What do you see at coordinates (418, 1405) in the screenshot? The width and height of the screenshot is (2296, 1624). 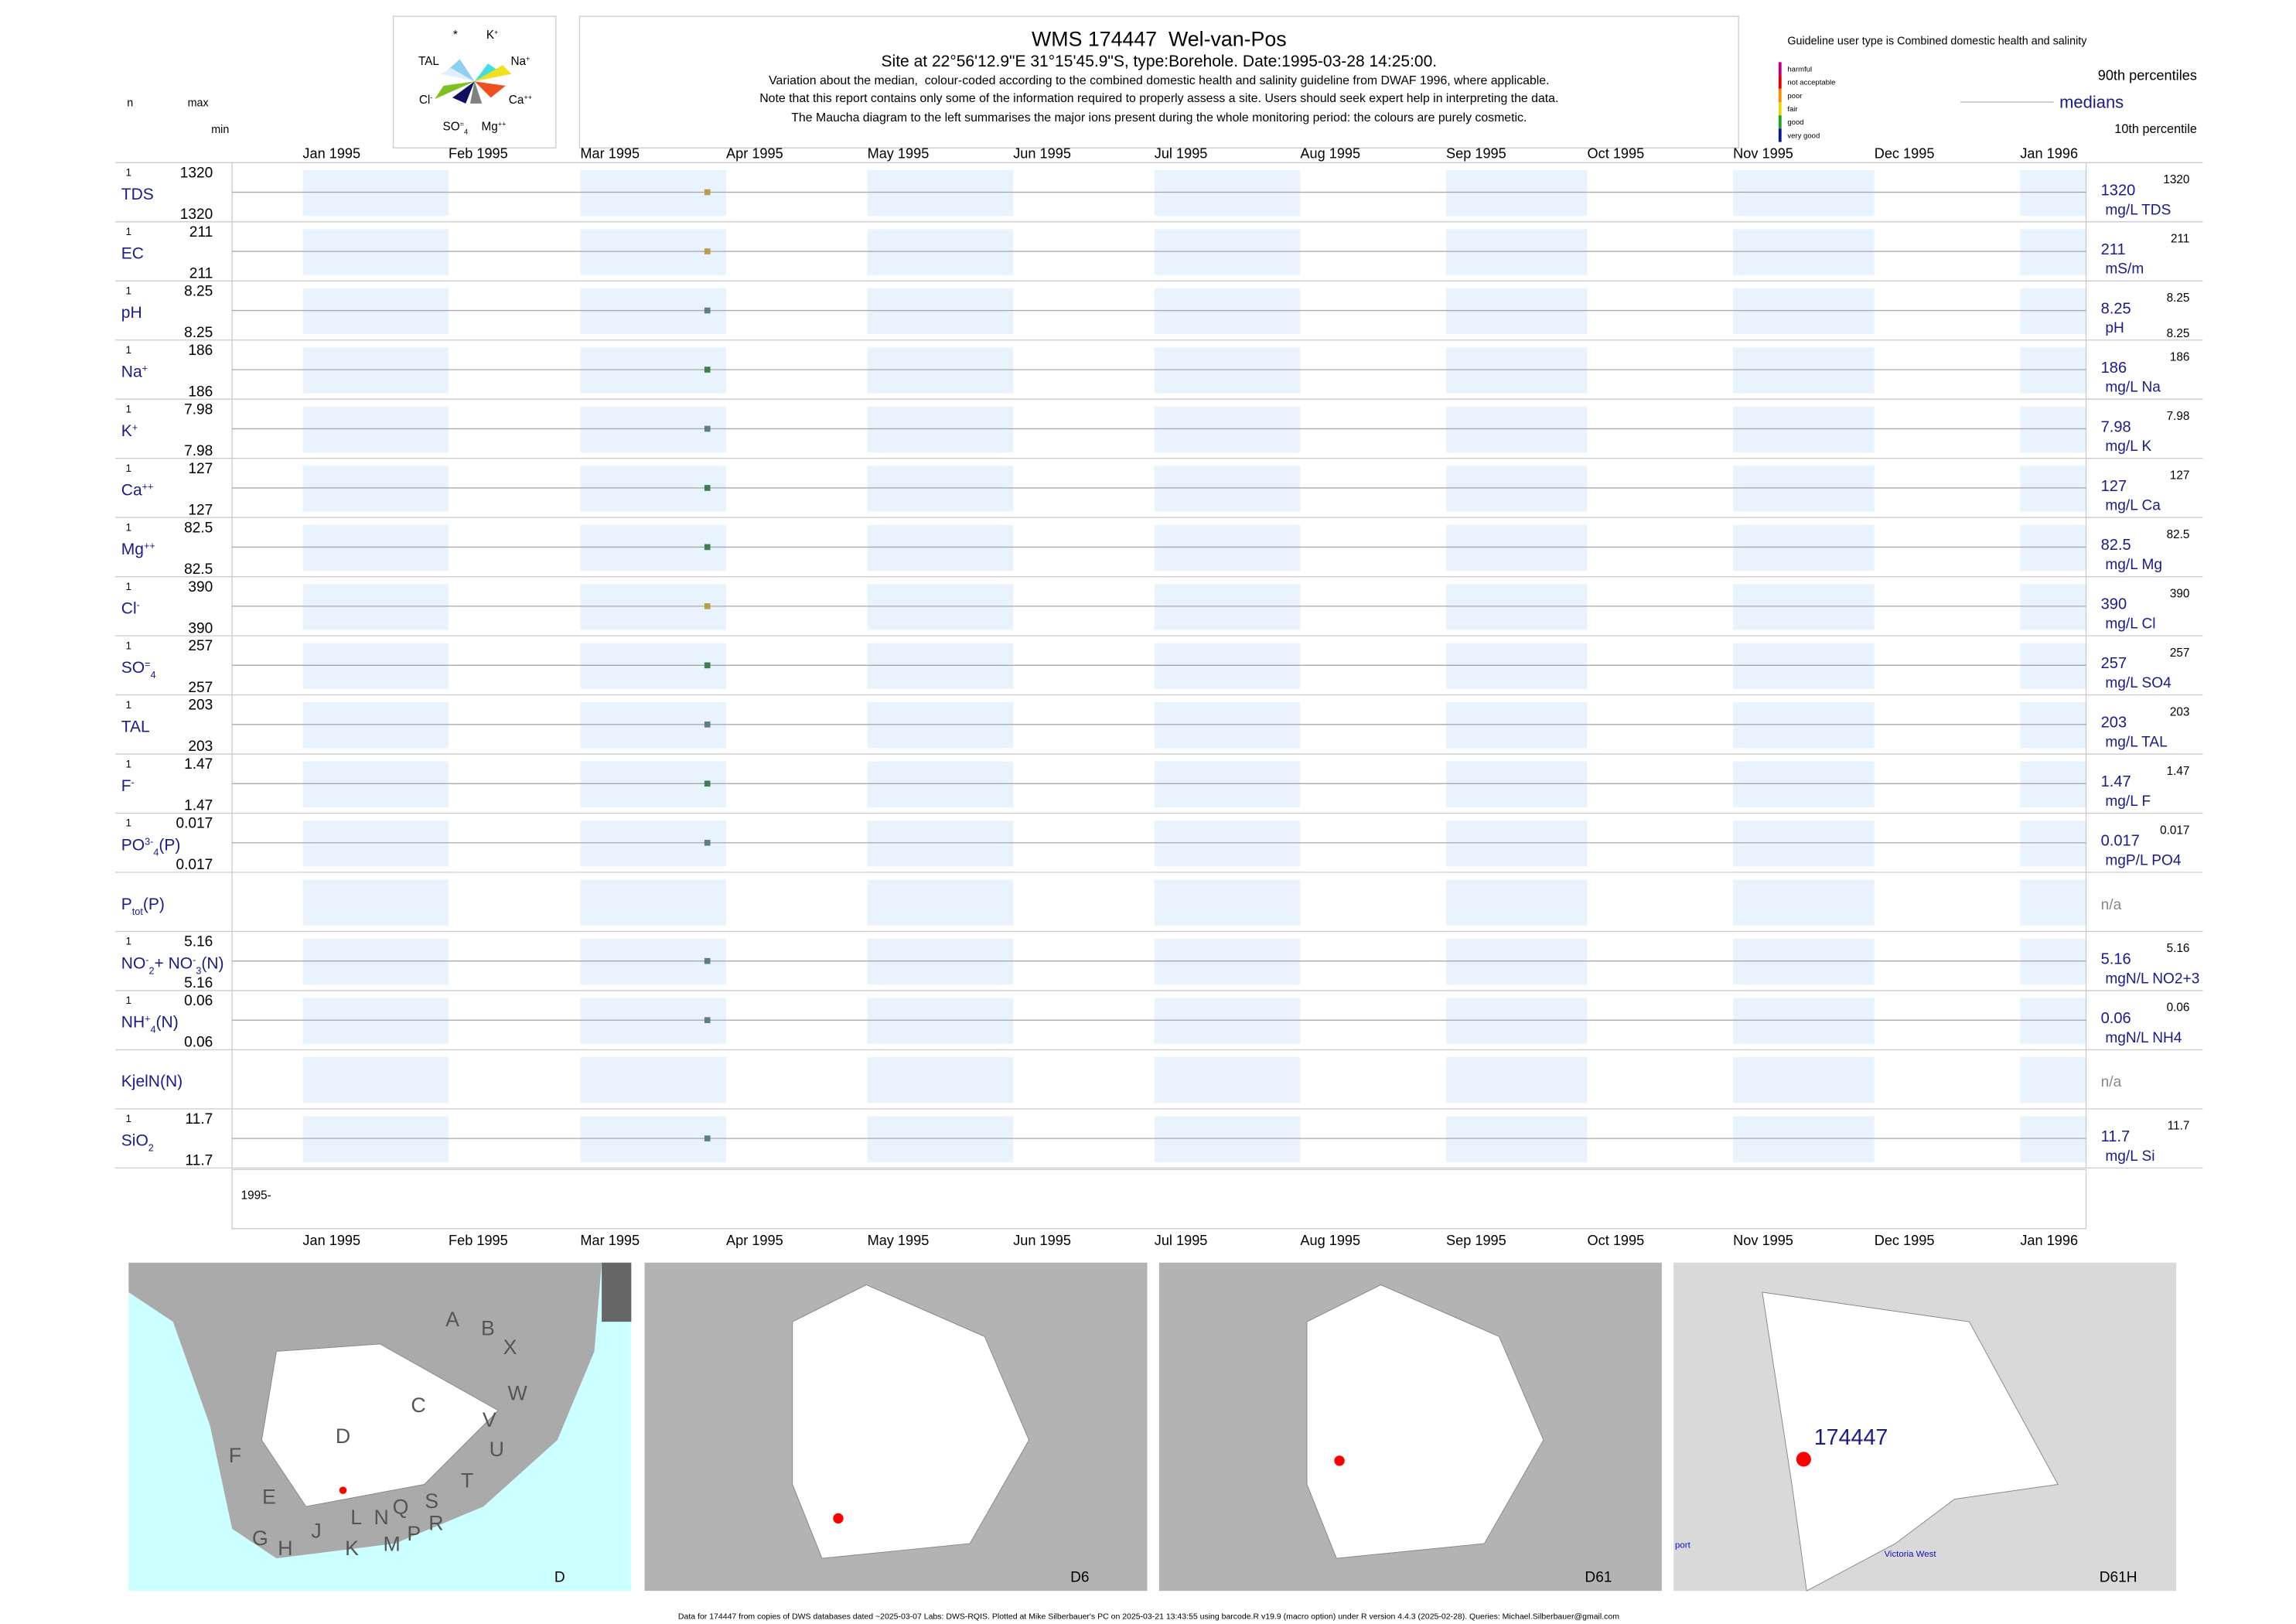 I see `map-letter: C` at bounding box center [418, 1405].